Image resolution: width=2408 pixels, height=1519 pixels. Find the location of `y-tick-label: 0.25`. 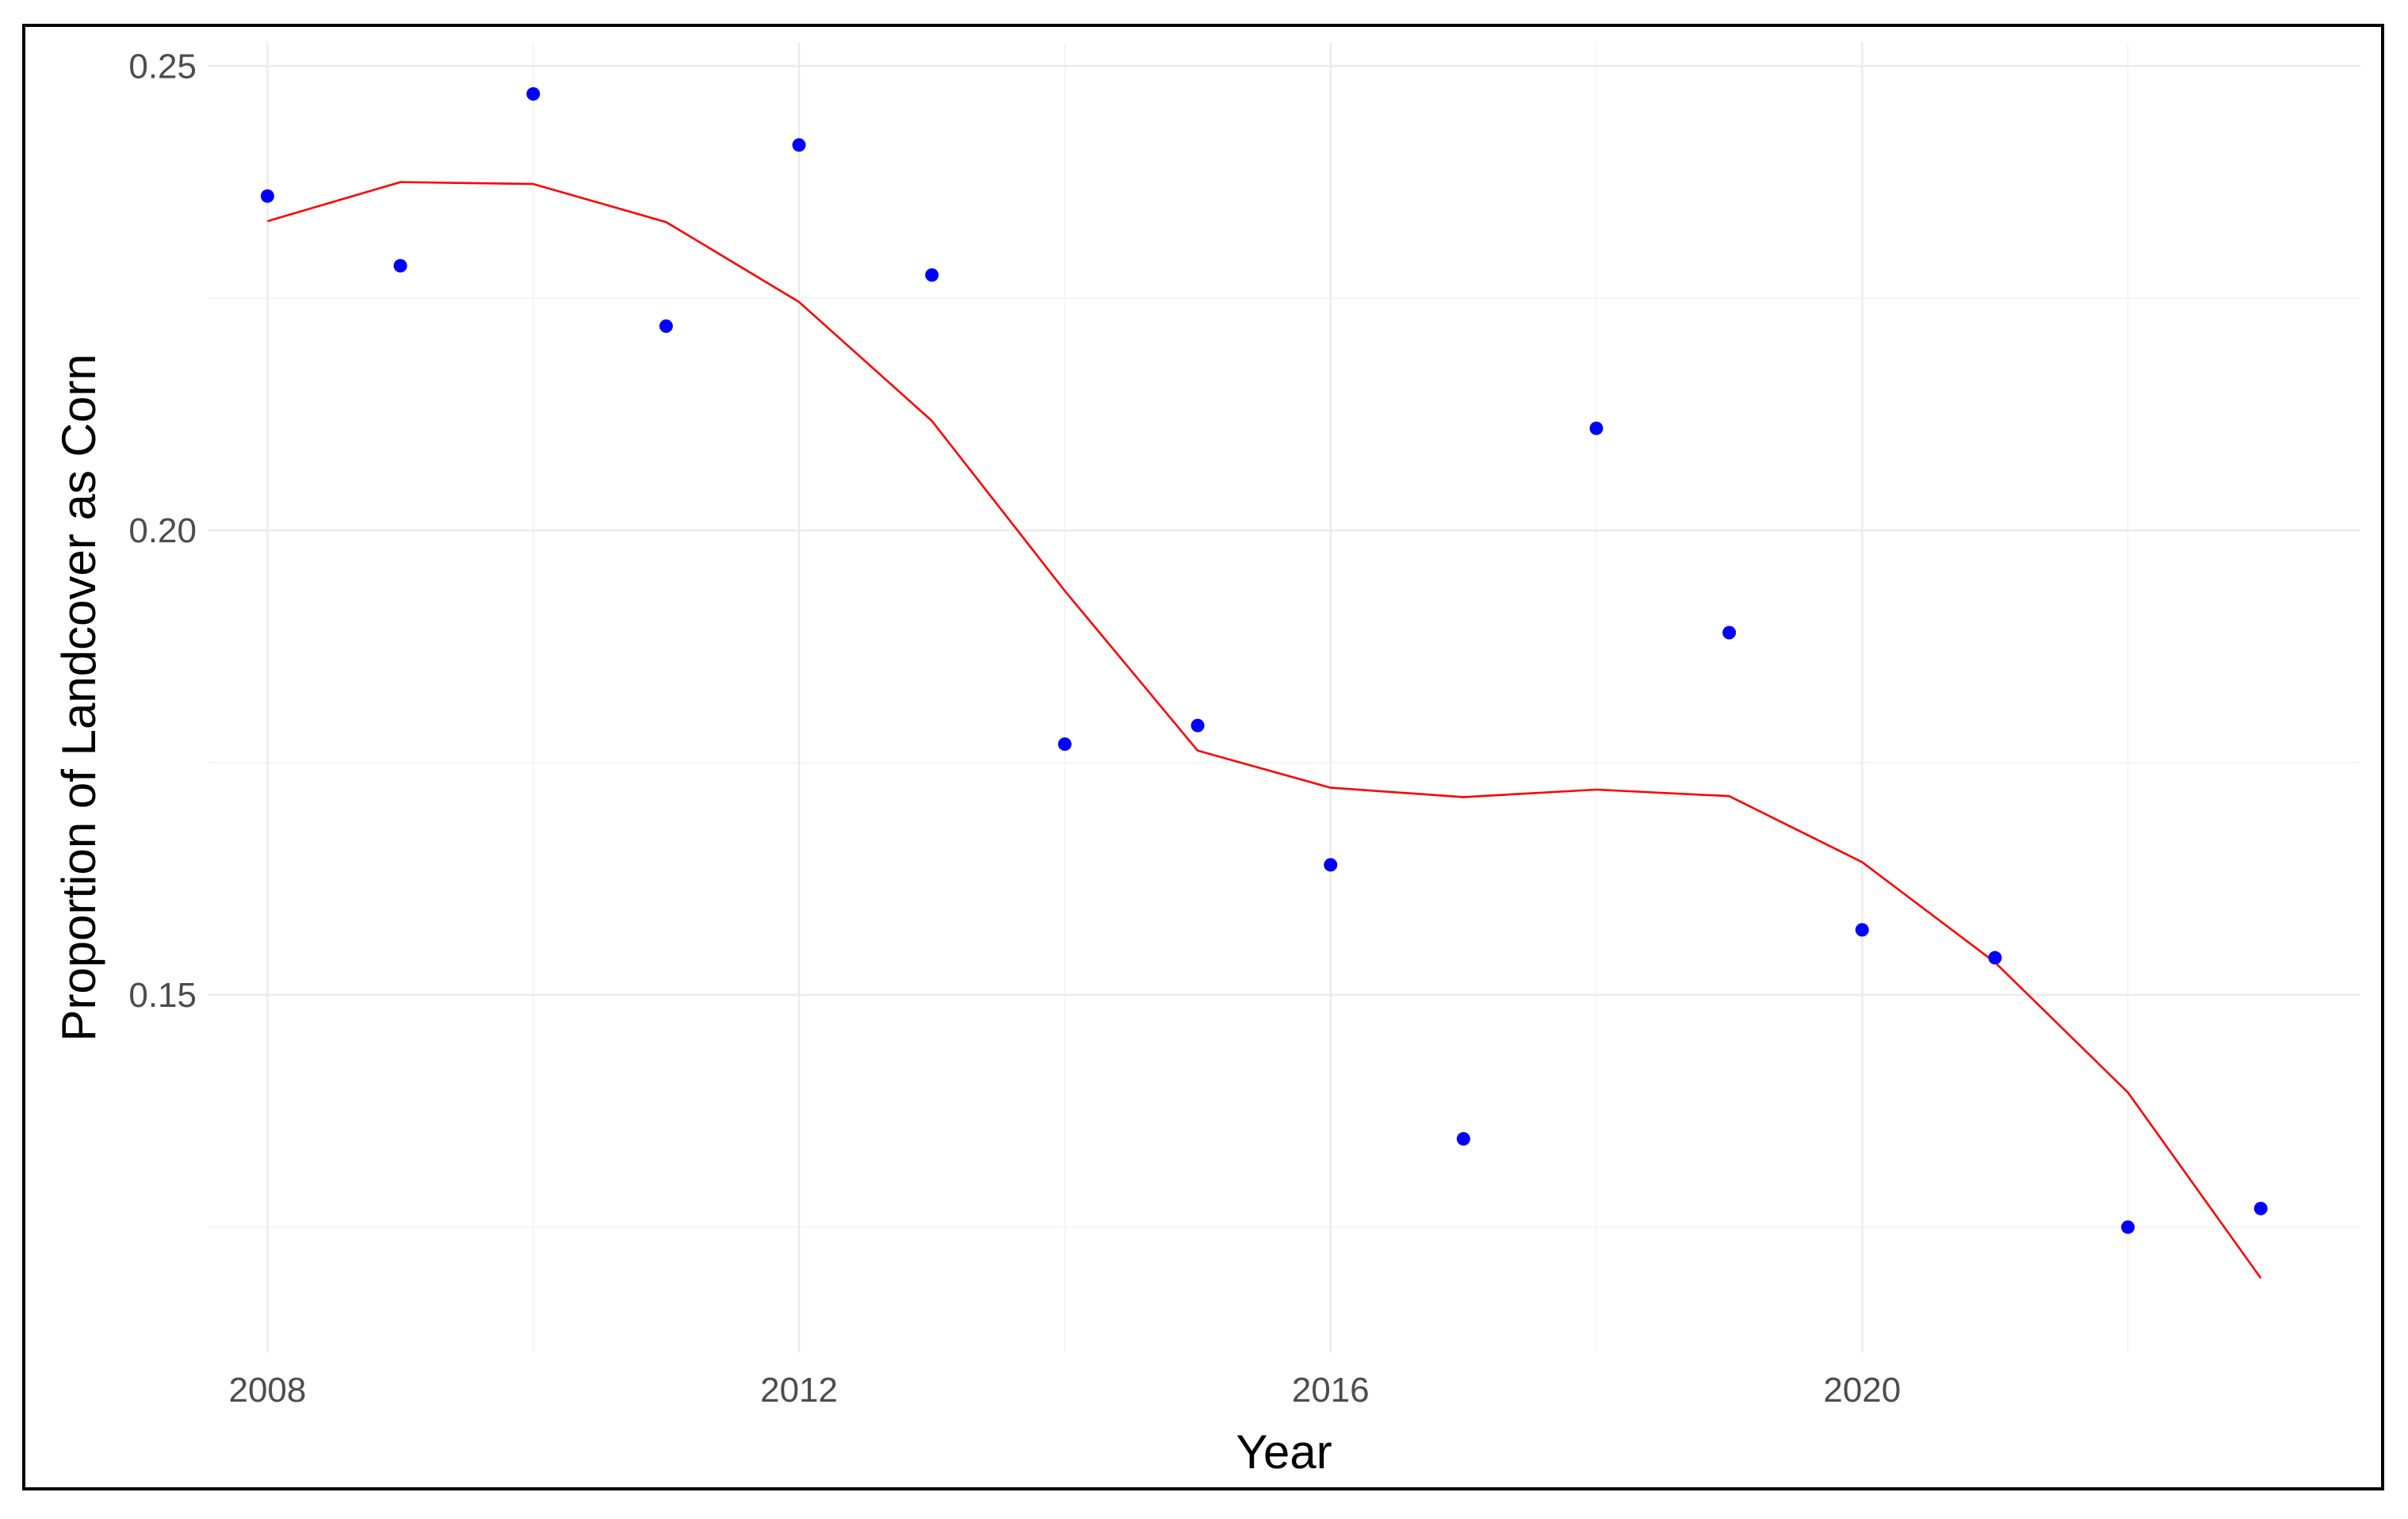

y-tick-label: 0.25 is located at coordinates (162, 66).